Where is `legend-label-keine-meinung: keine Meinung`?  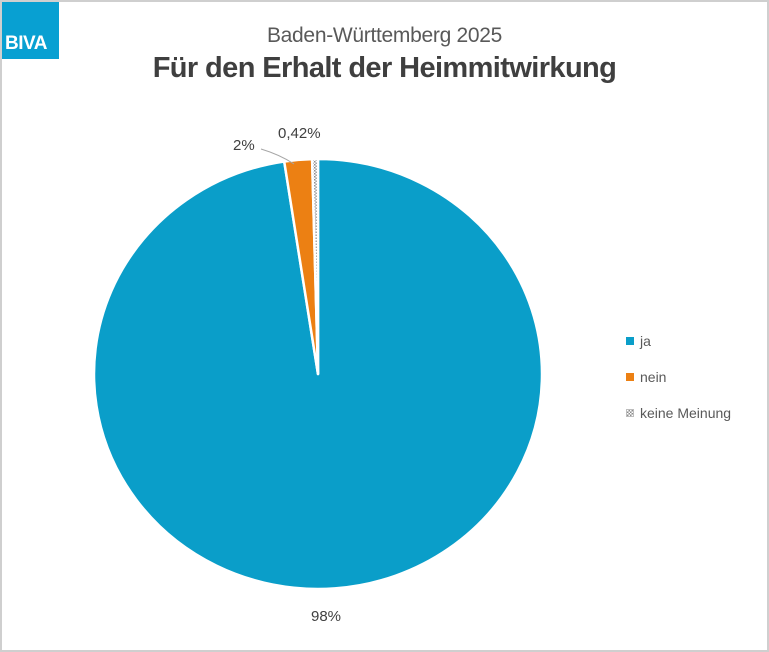
legend-label-keine-meinung: keine Meinung is located at coordinates (686, 412).